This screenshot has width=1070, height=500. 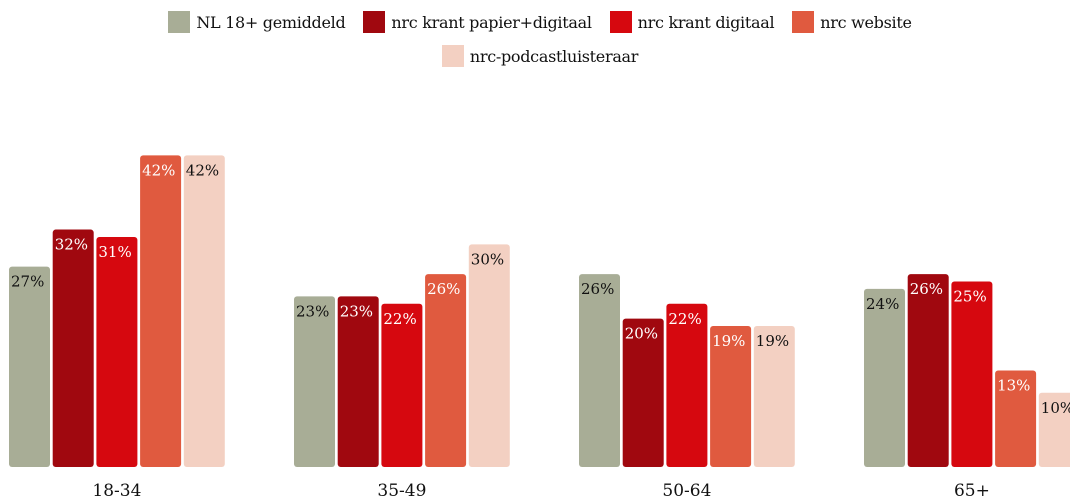 What do you see at coordinates (71, 245) in the screenshot?
I see `value-label: 32%` at bounding box center [71, 245].